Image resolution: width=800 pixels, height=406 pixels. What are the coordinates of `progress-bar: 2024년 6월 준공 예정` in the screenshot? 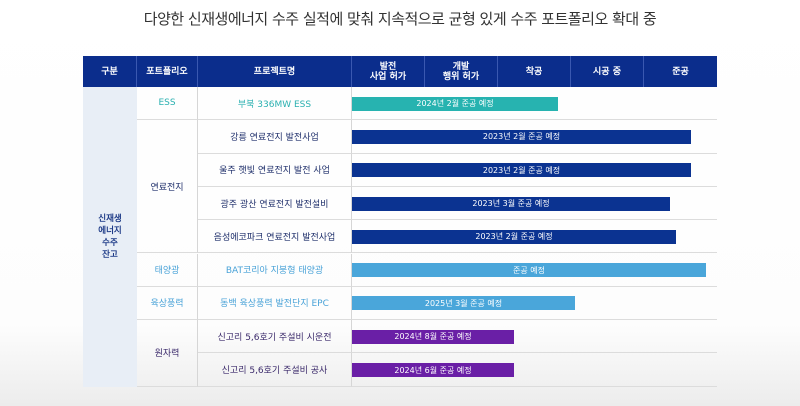 It's located at (433, 370).